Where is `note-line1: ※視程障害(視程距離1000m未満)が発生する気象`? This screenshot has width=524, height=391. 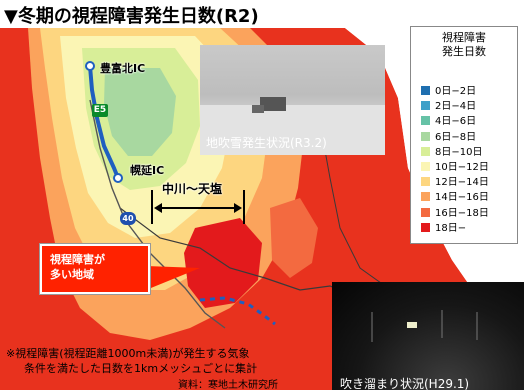
note-line1: ※視程障害(視程距離1000m未満)が発生する気象 is located at coordinates (128, 353).